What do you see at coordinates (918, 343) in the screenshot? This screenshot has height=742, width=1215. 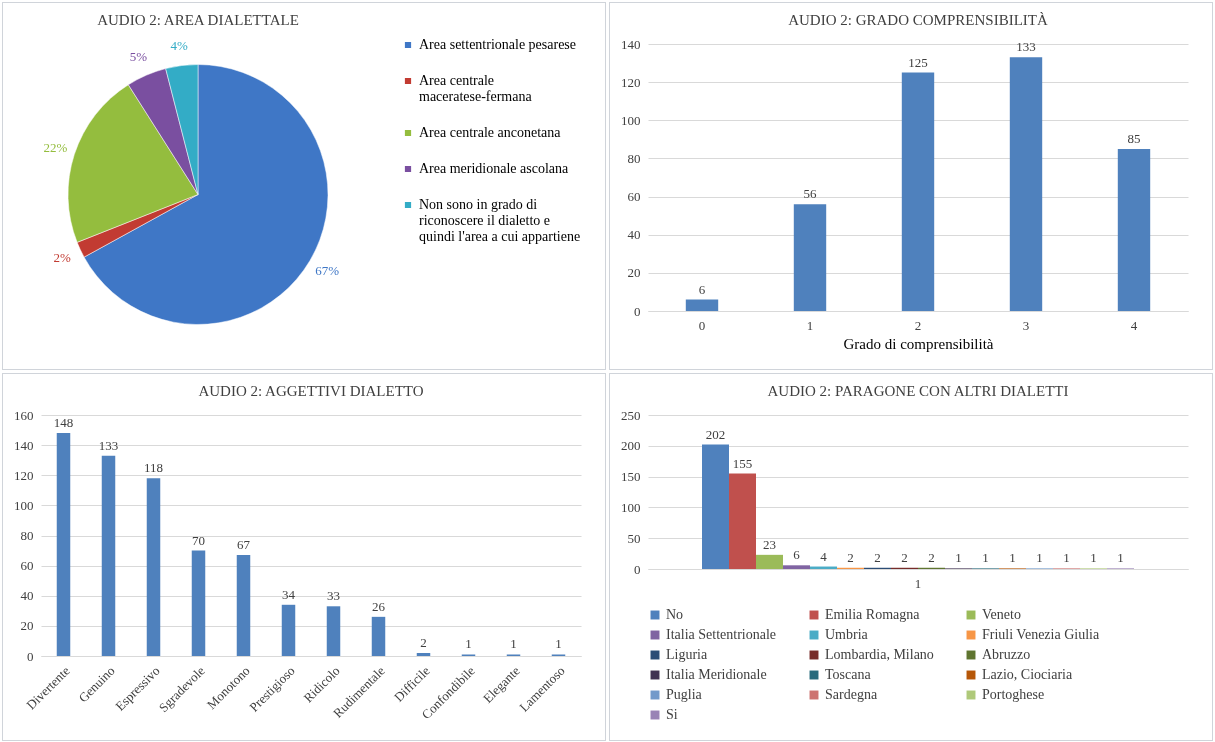 I see `x-axis-title: Grado di comprensibilità` at bounding box center [918, 343].